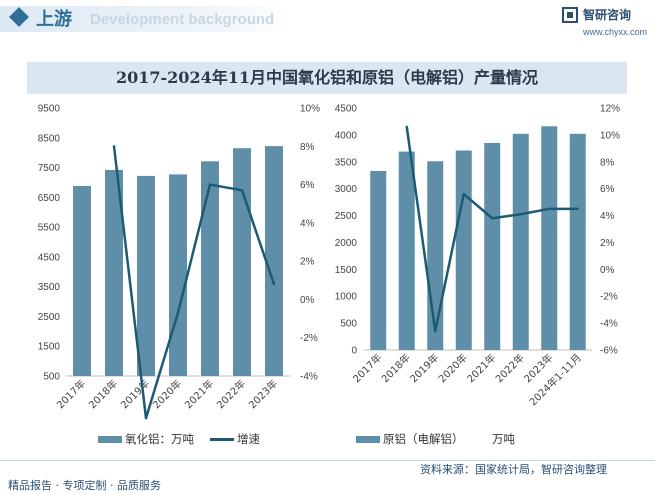 This screenshot has width=655, height=495. What do you see at coordinates (54, 19) in the screenshot?
I see `section-title: 上游` at bounding box center [54, 19].